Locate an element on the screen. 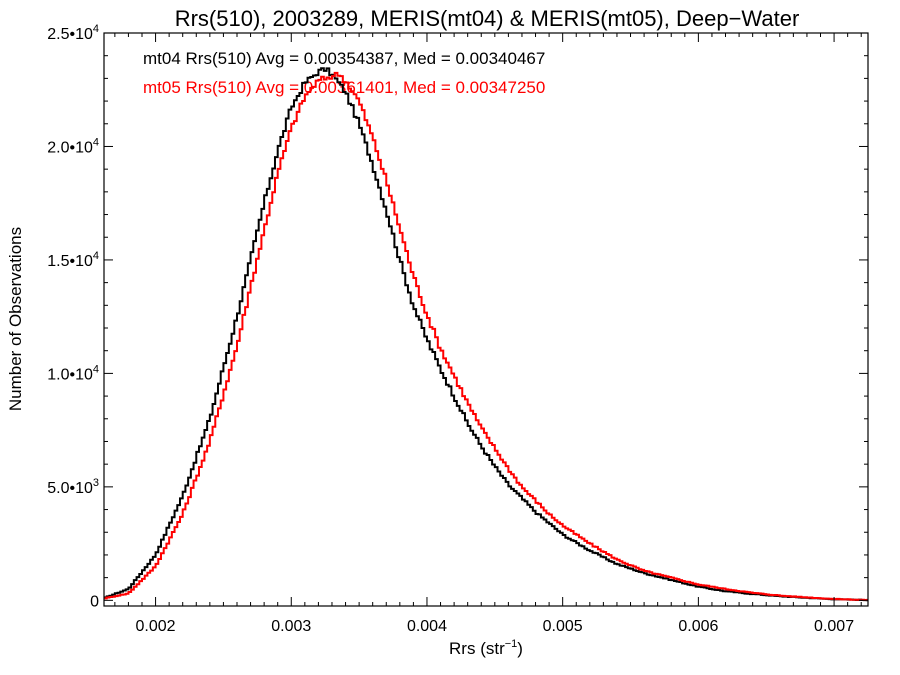  x-axis-label-sup: −1 is located at coordinates (511, 644).